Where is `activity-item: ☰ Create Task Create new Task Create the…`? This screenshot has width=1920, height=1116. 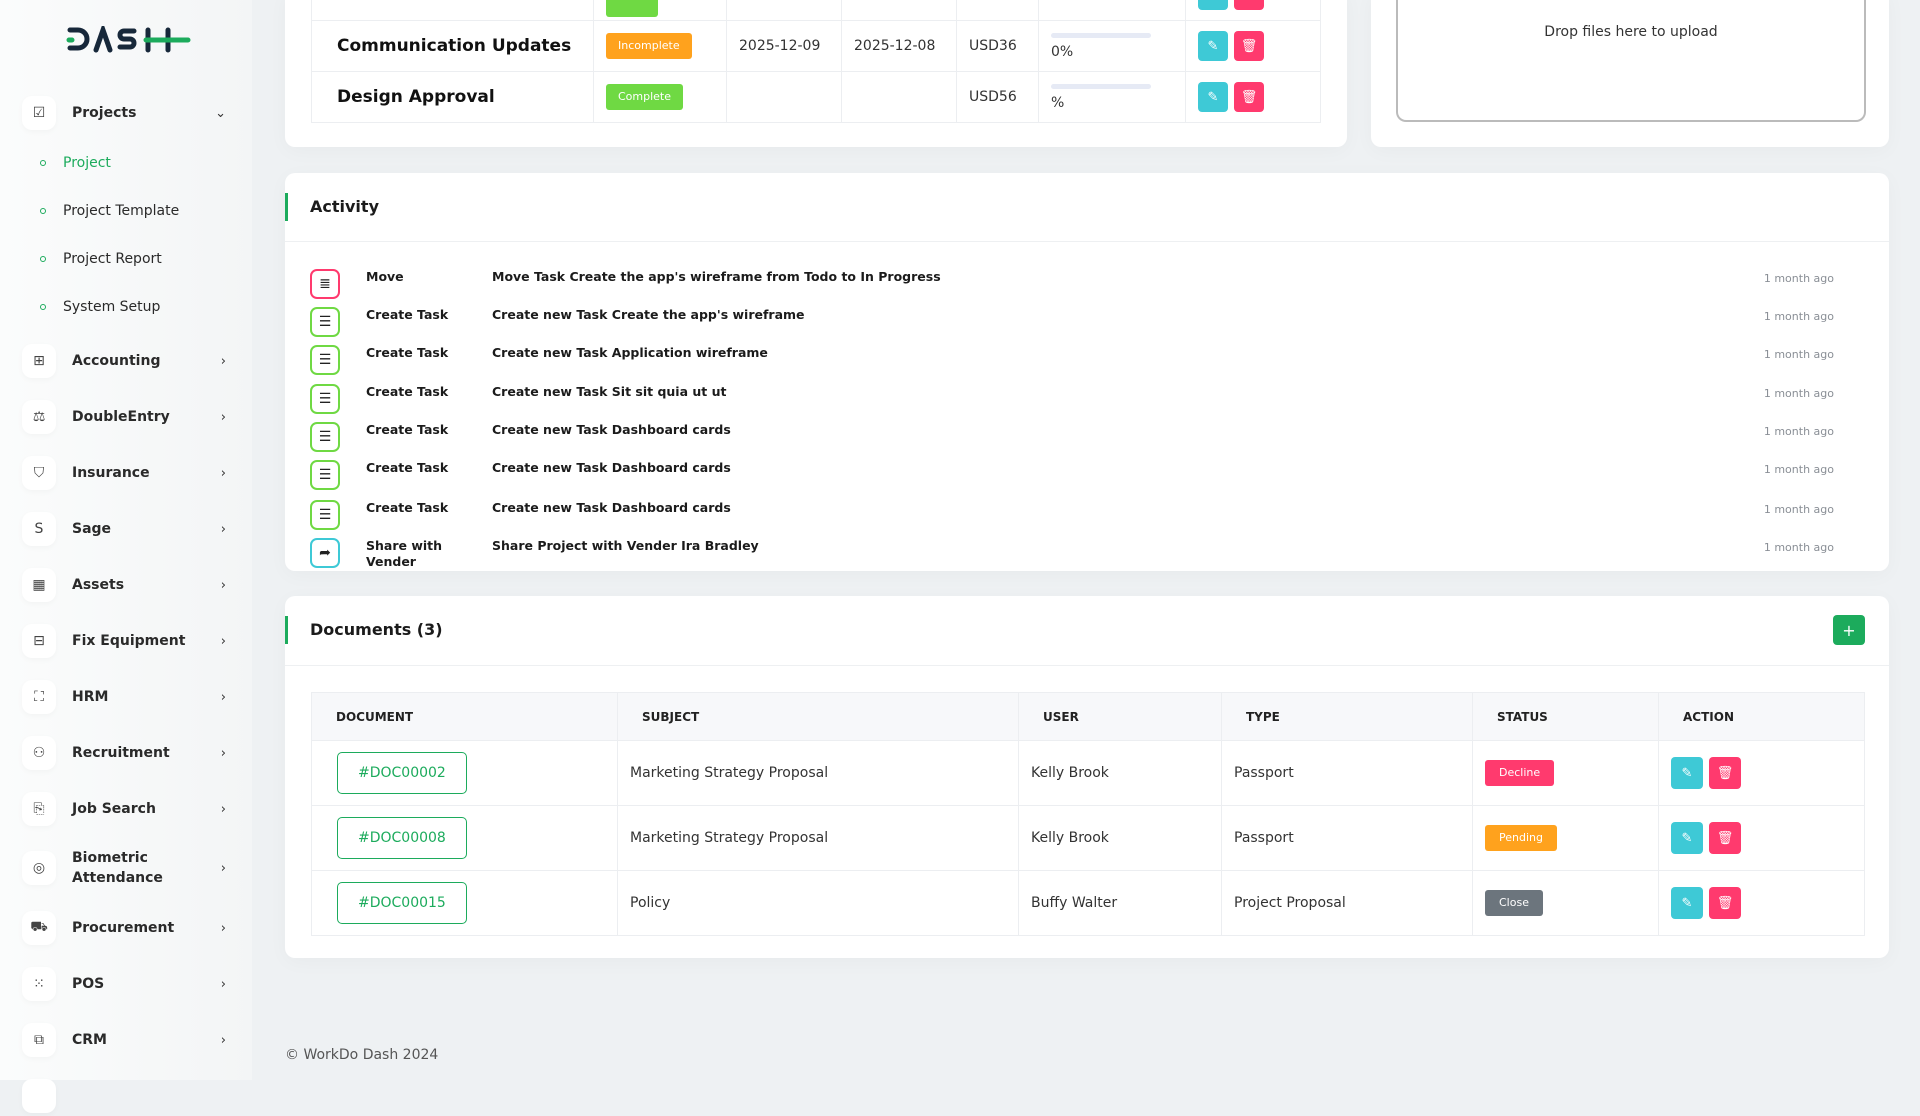
activity-item: ☰ Create Task Create new Task Create the… is located at coordinates (1087, 325).